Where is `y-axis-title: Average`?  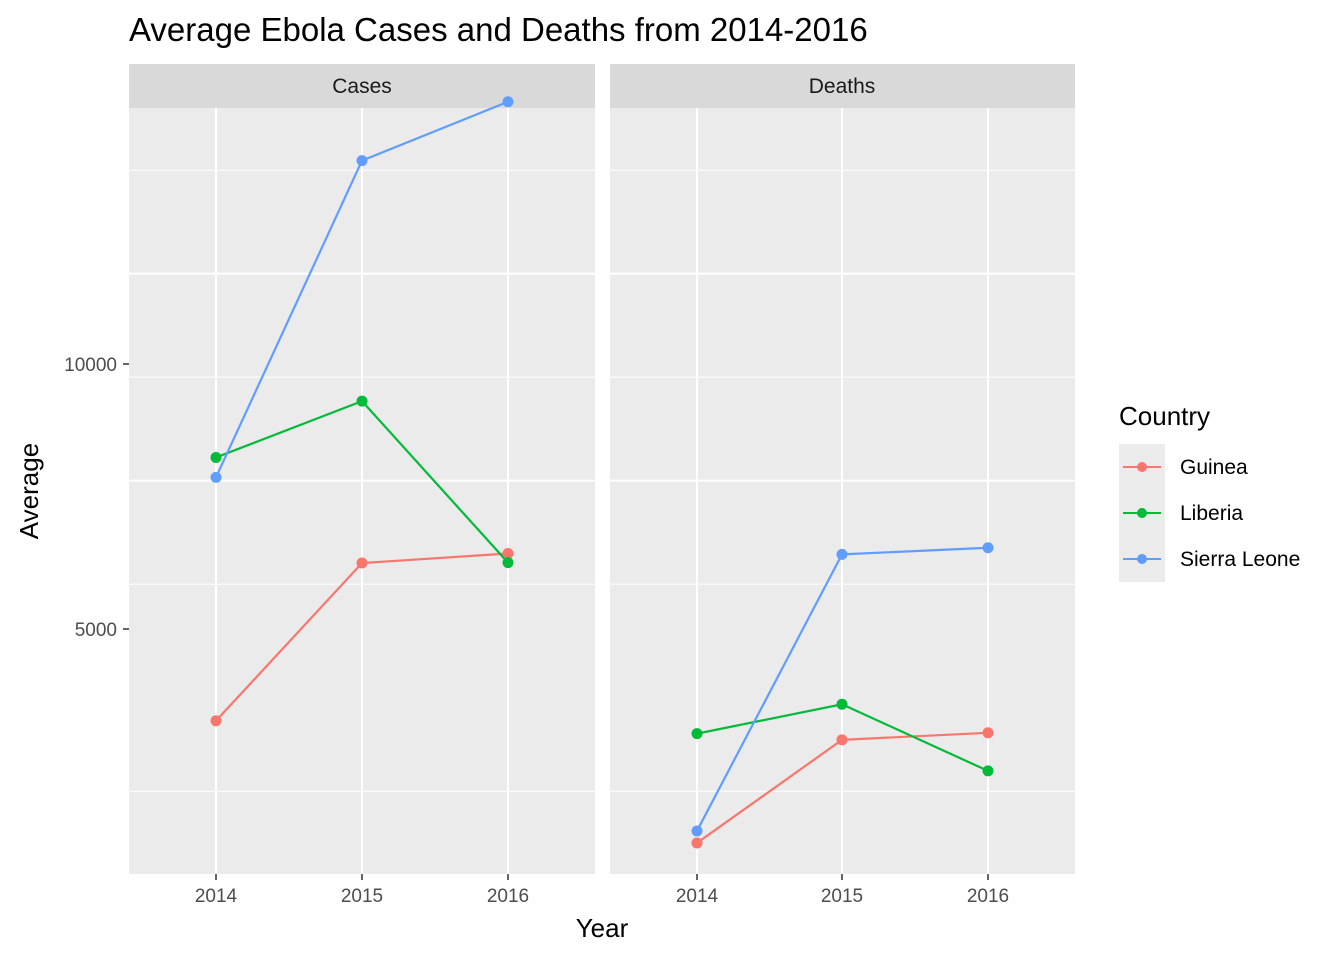
y-axis-title: Average is located at coordinates (29, 491).